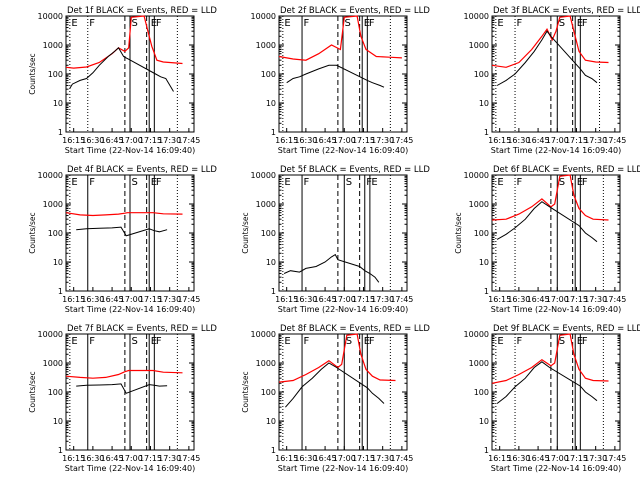 The height and width of the screenshot is (480, 640). Describe the element at coordinates (566, 329) in the screenshot. I see `panel-title: Det 9f BLACK = Events, RED = LLD` at that location.